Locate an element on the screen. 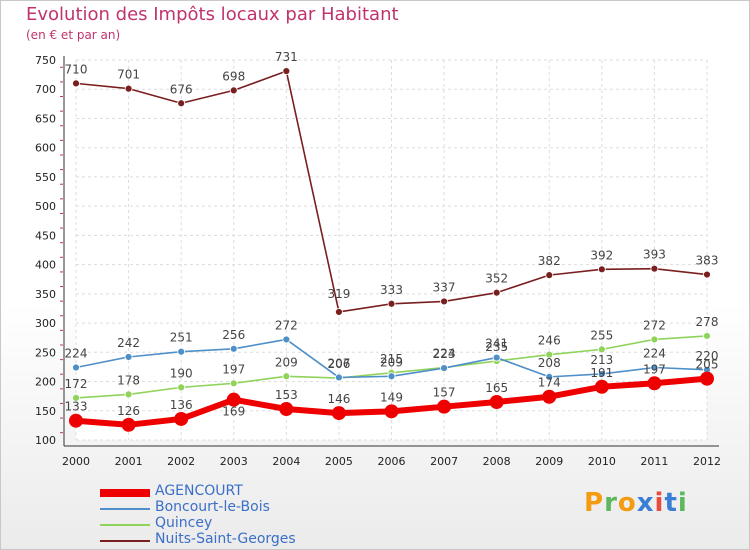 The image size is (750, 550). proxiti-logo: Proxiti is located at coordinates (636, 503).